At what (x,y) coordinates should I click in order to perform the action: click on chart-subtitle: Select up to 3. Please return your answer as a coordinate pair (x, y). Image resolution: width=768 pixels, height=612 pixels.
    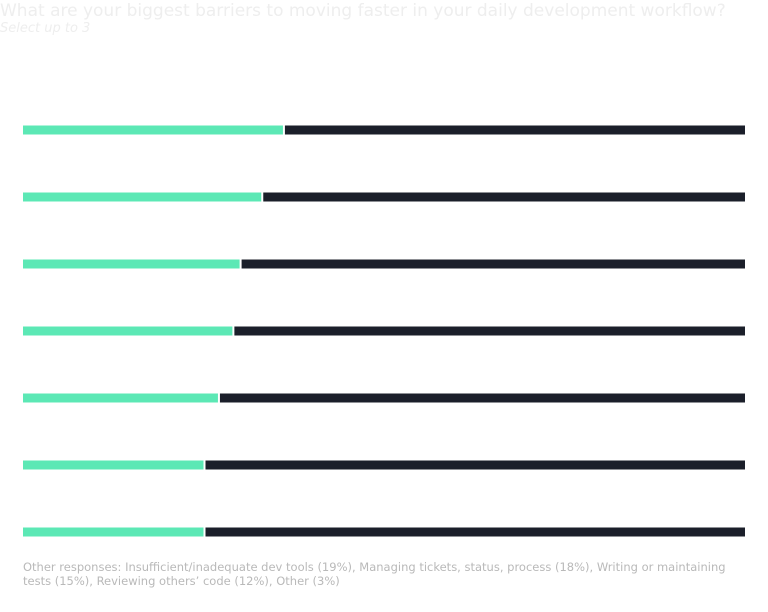
    Looking at the image, I should click on (45, 28).